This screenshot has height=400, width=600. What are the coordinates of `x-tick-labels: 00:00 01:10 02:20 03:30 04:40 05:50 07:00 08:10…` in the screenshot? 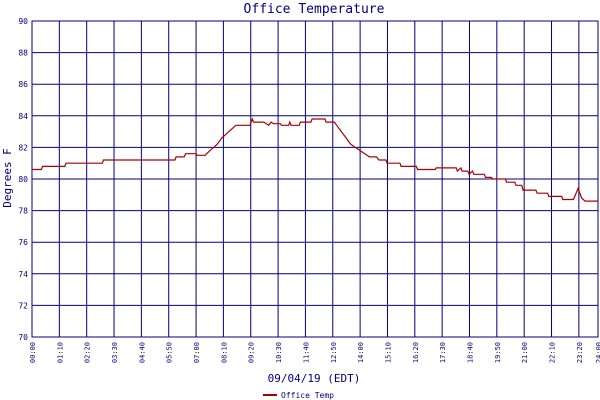 It's located at (314, 352).